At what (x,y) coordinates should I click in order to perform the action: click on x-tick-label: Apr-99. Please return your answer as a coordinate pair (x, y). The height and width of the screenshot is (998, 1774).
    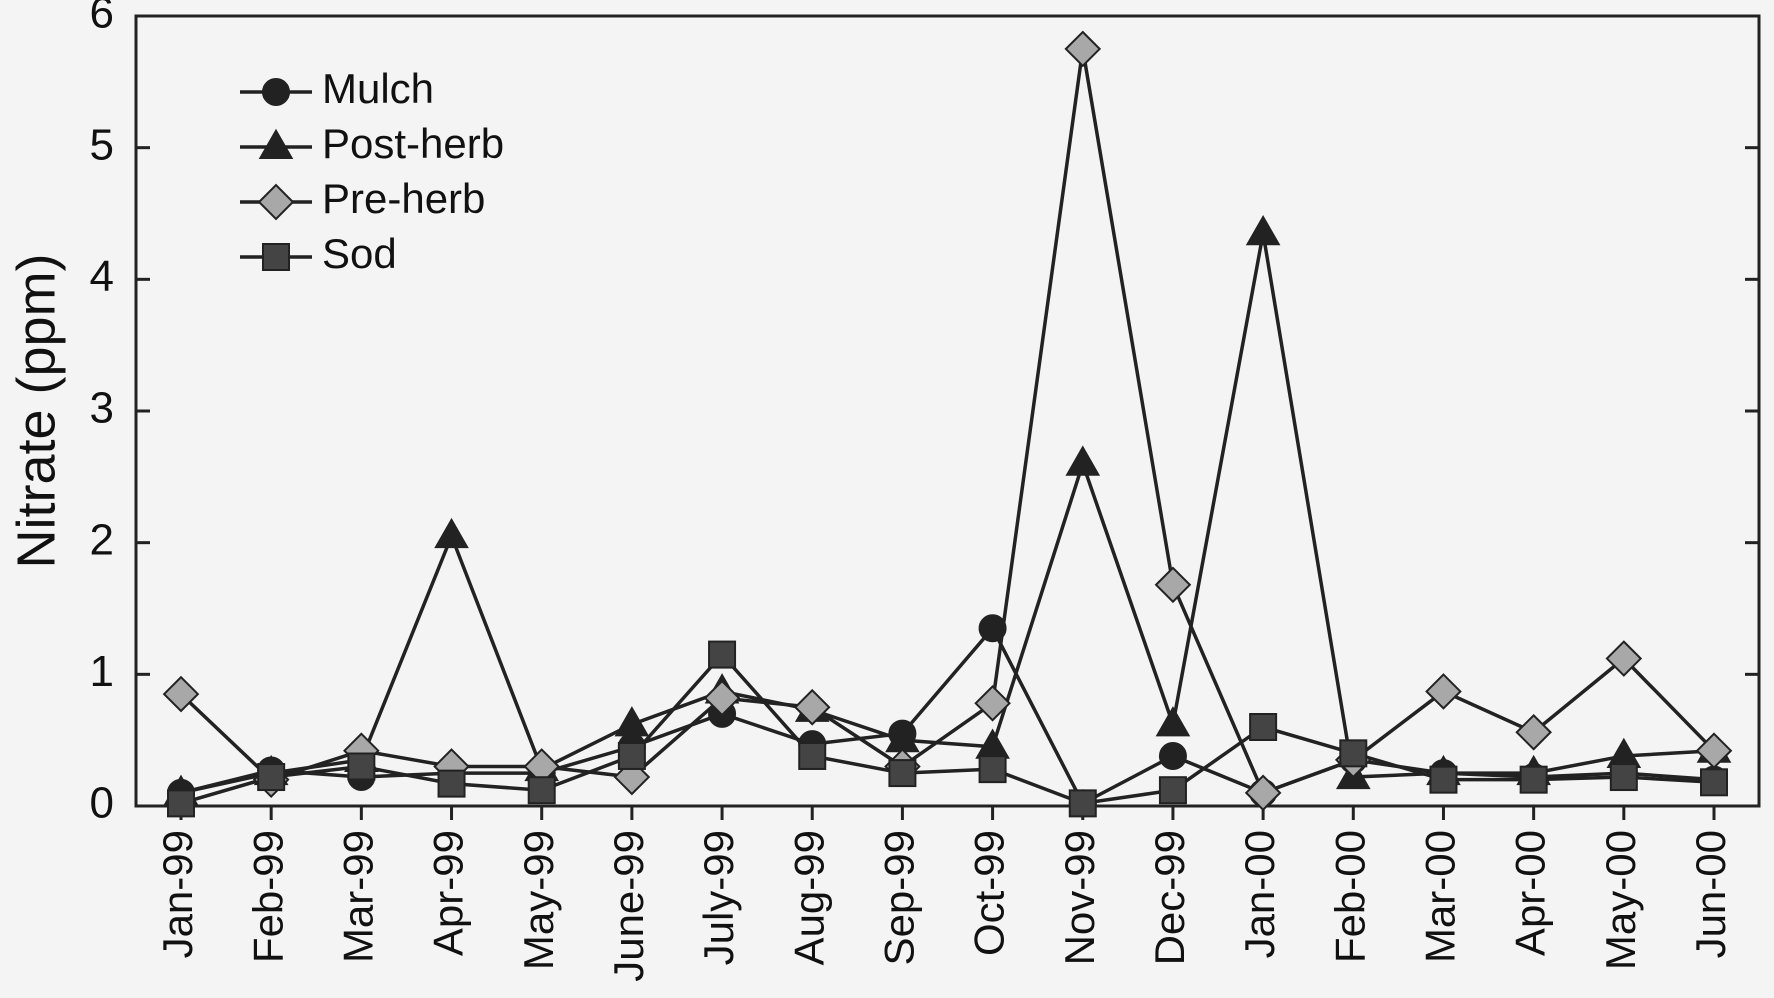
    Looking at the image, I should click on (448, 893).